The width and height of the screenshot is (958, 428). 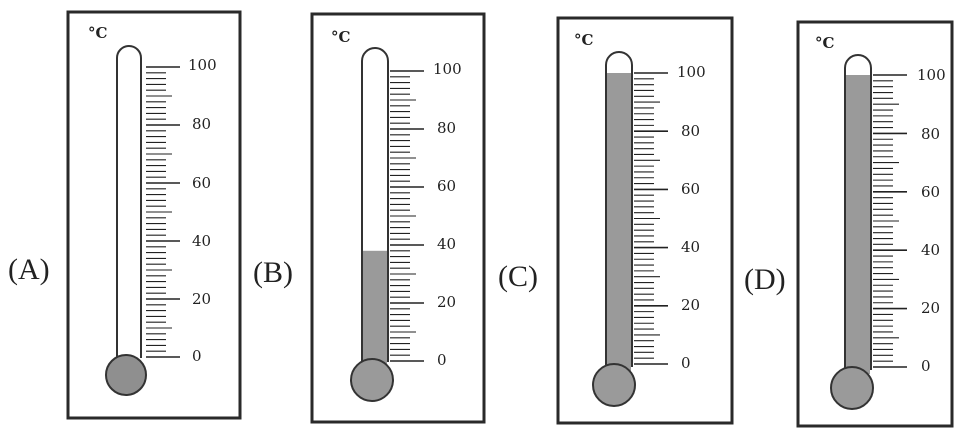 I want to click on unit-label-b: °C, so click(x=341, y=37).